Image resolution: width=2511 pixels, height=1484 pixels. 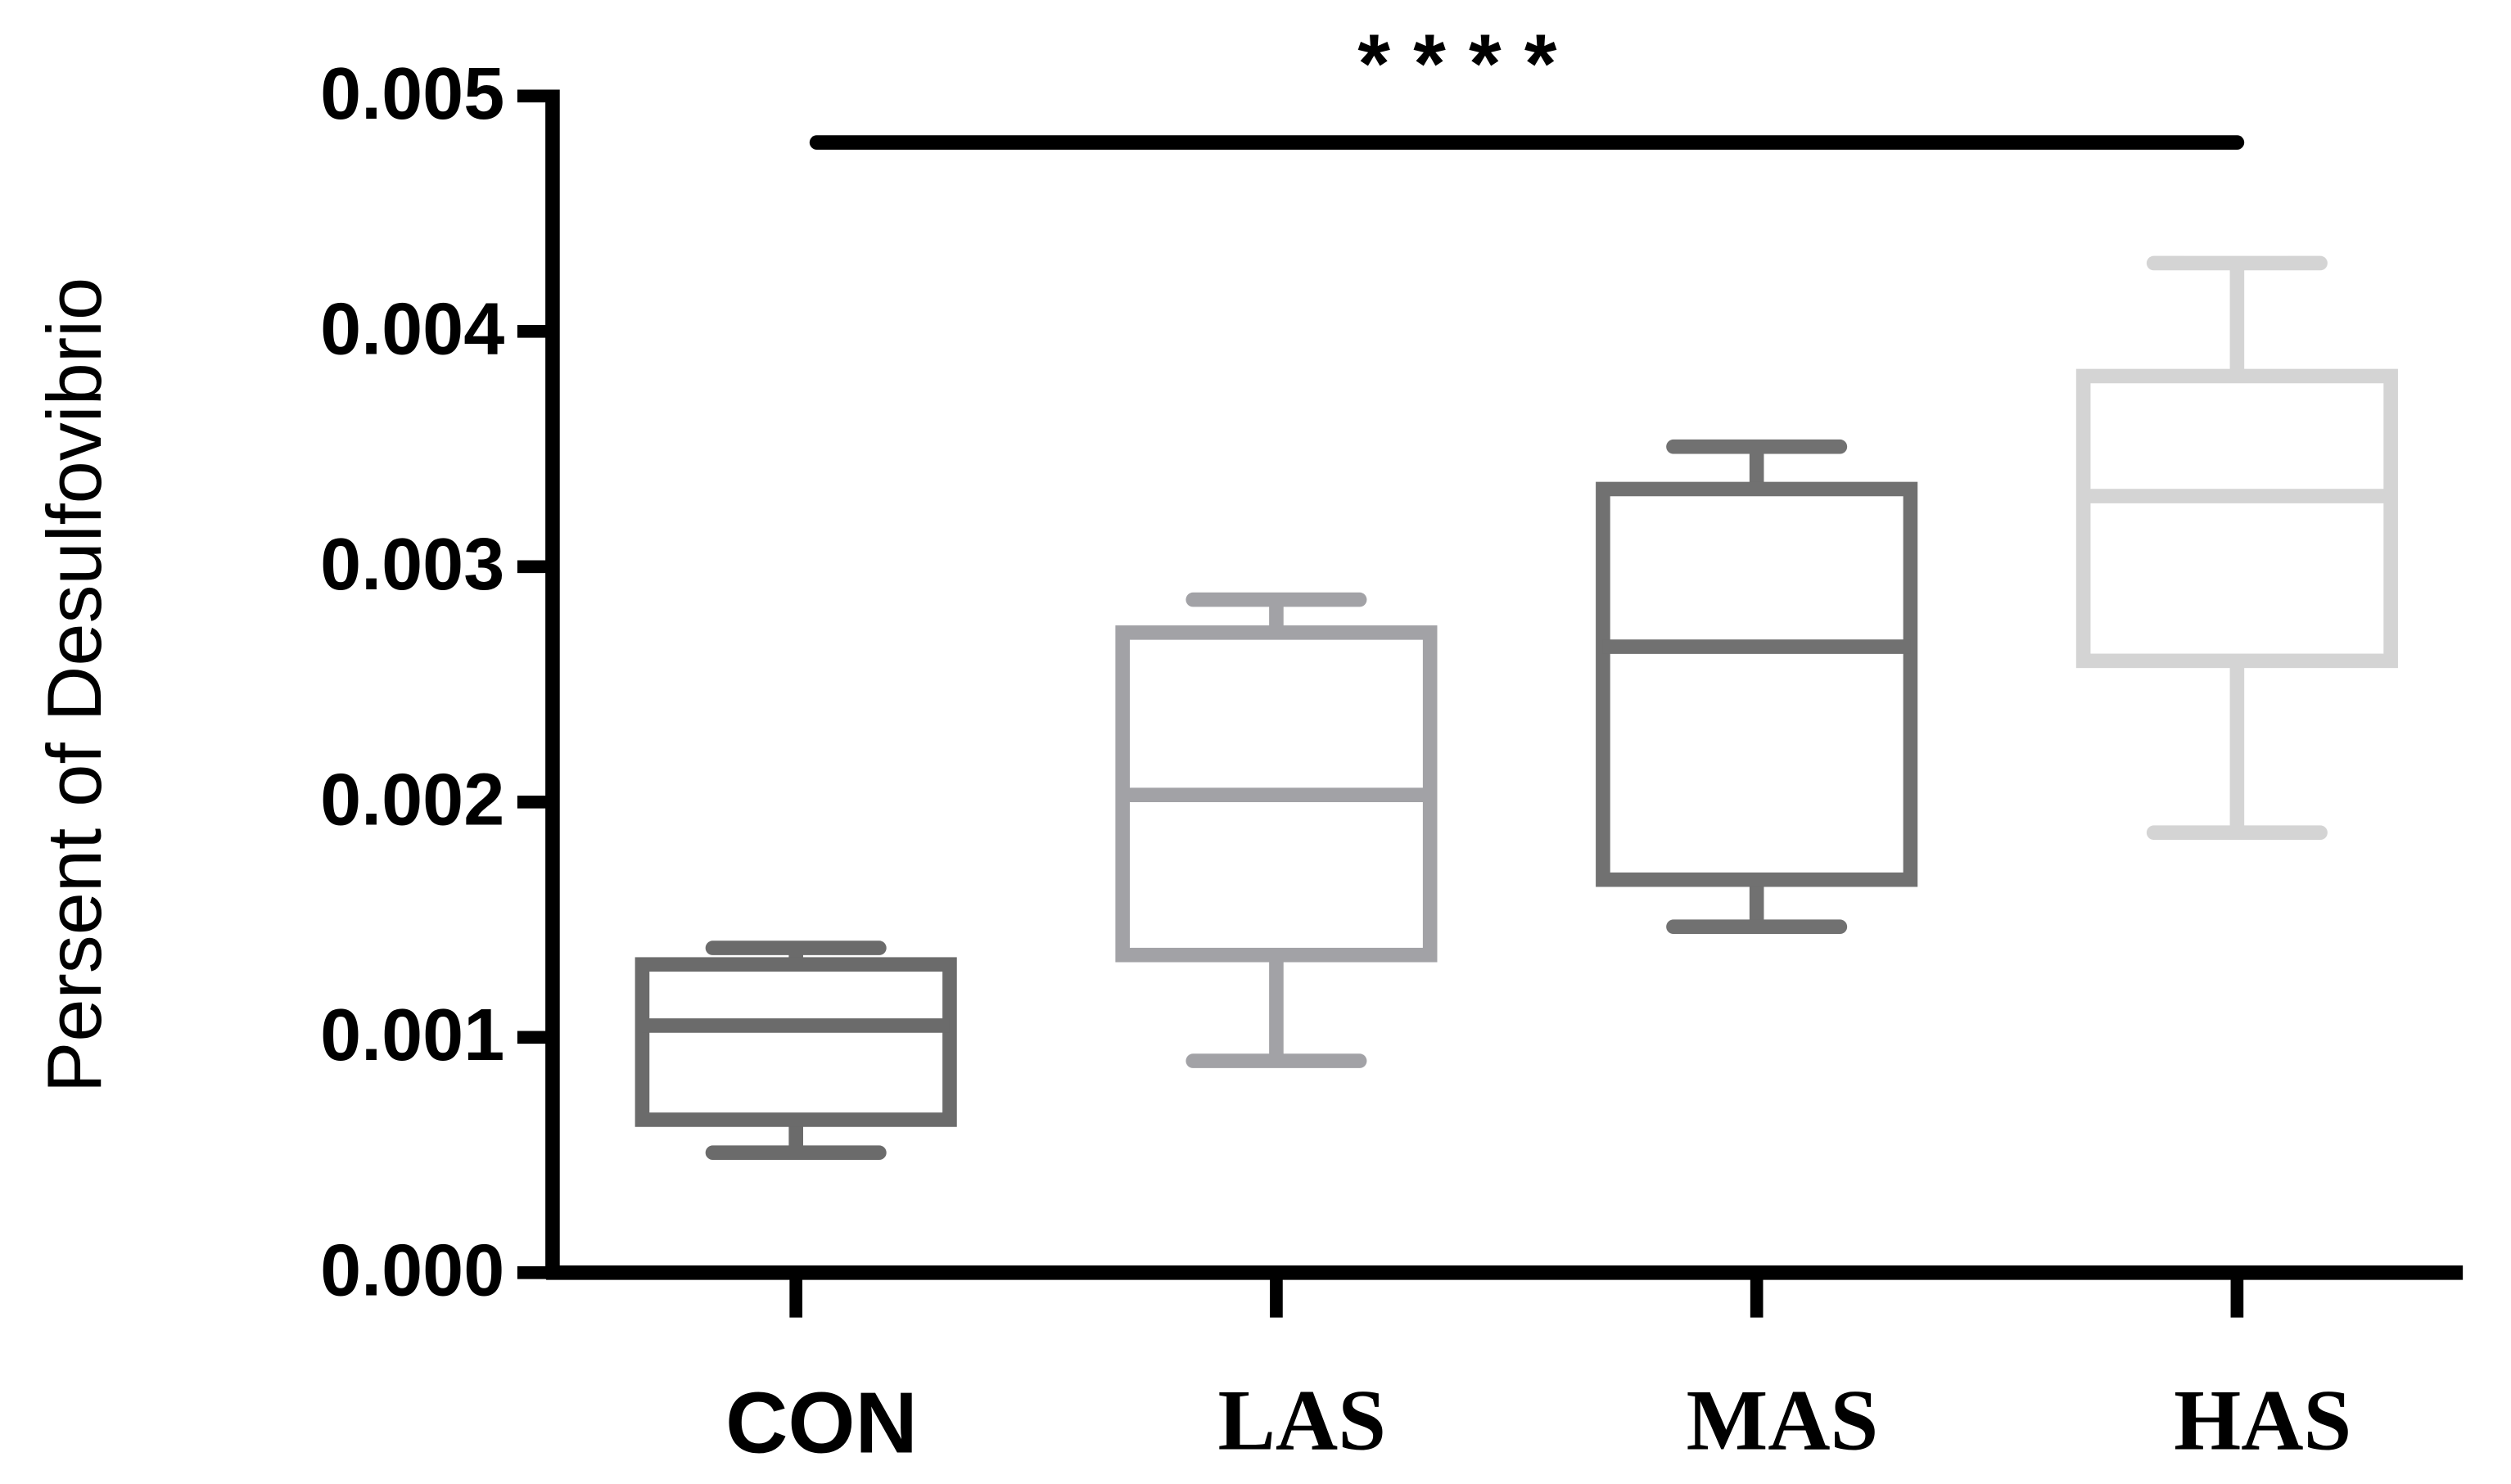 What do you see at coordinates (412, 800) in the screenshot?
I see `y-tick-label: 0.002` at bounding box center [412, 800].